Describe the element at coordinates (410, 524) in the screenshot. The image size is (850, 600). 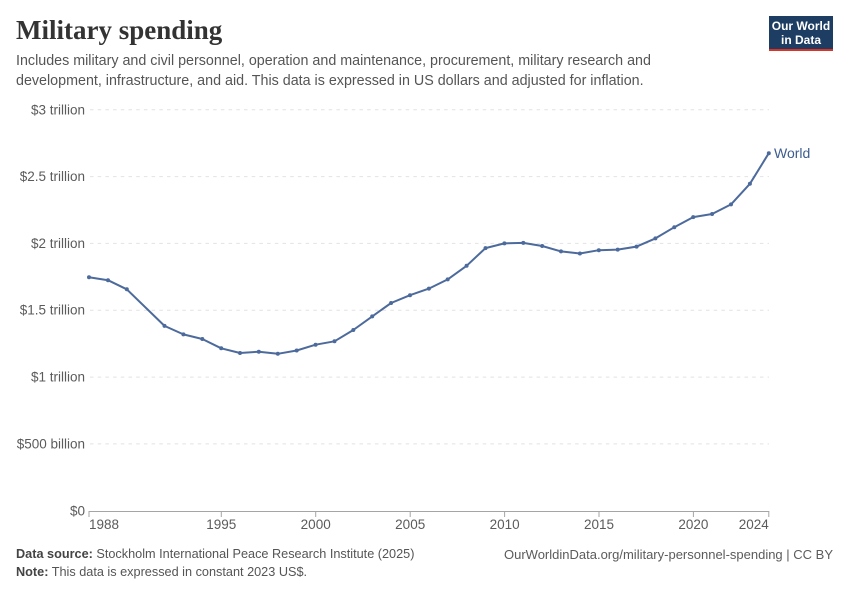
I see `svg-text: 2005` at that location.